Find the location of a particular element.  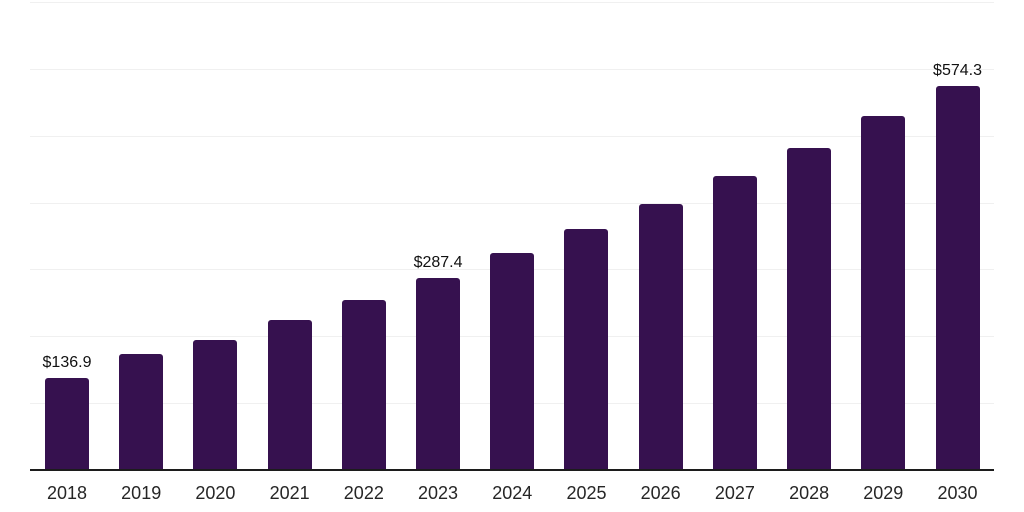

x-tick-2023: 2023 is located at coordinates (438, 493).